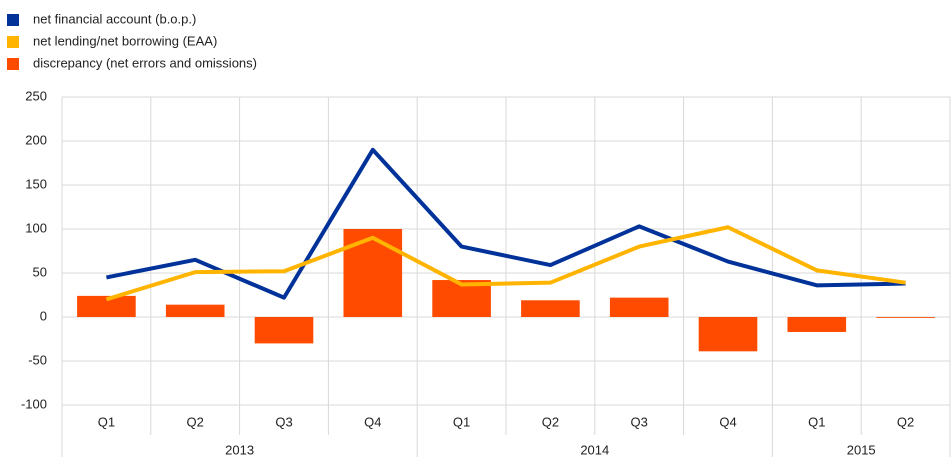 The height and width of the screenshot is (457, 951). What do you see at coordinates (36, 227) in the screenshot?
I see `y-tick-label: 100` at bounding box center [36, 227].